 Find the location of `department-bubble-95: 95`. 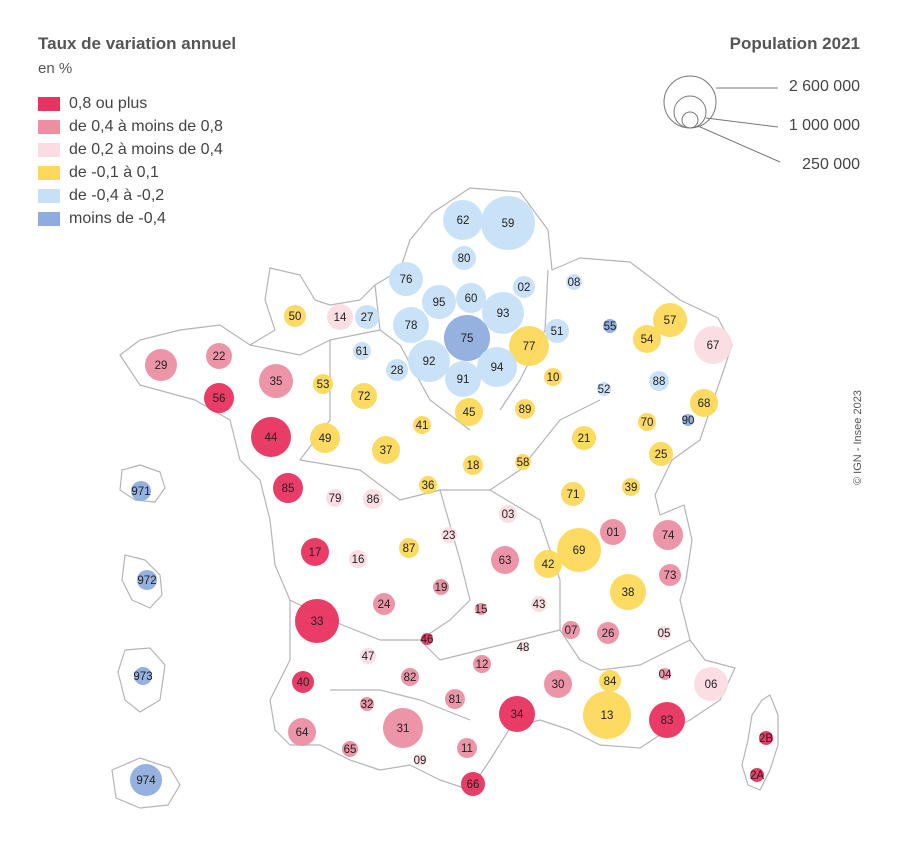

department-bubble-95: 95 is located at coordinates (439, 302).